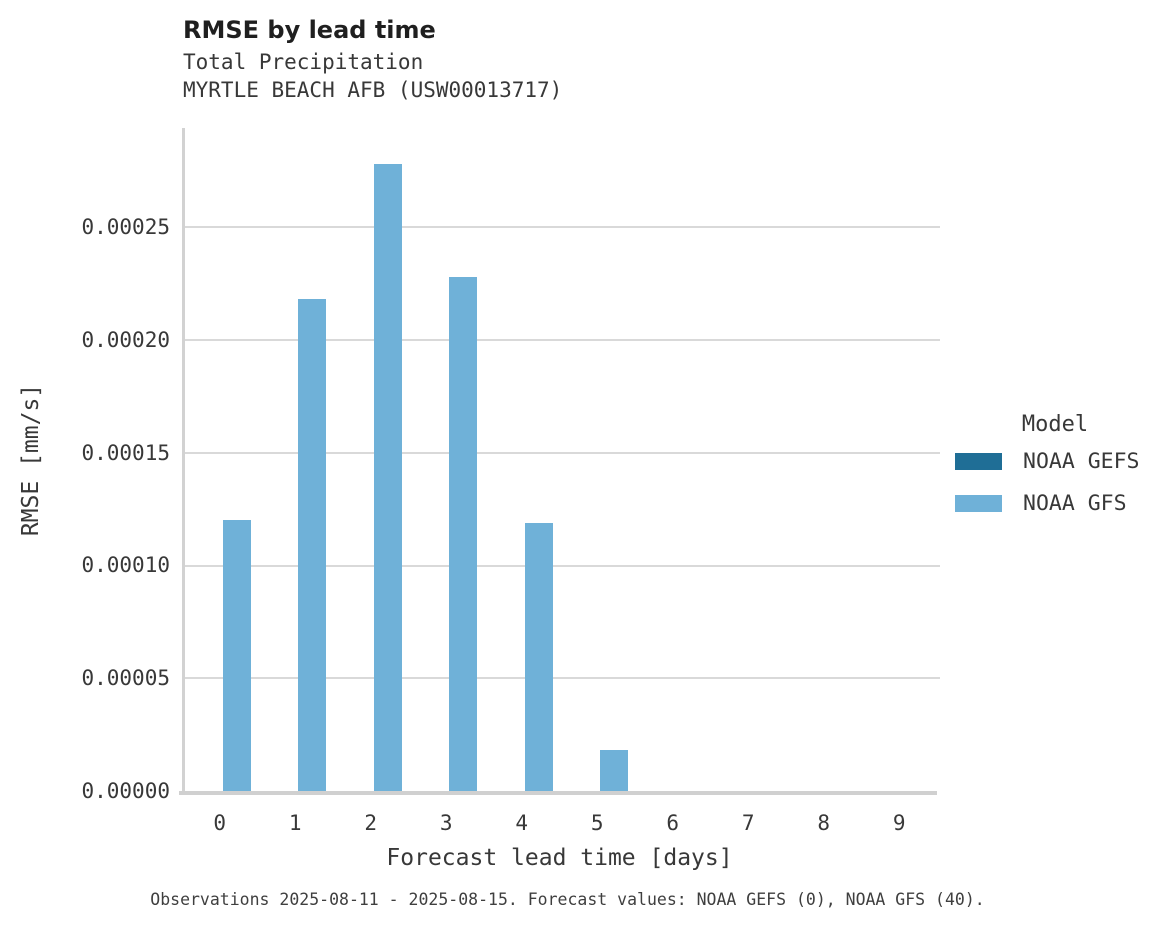  Describe the element at coordinates (125, 791) in the screenshot. I see `y-tick-label: 0.00000` at that location.